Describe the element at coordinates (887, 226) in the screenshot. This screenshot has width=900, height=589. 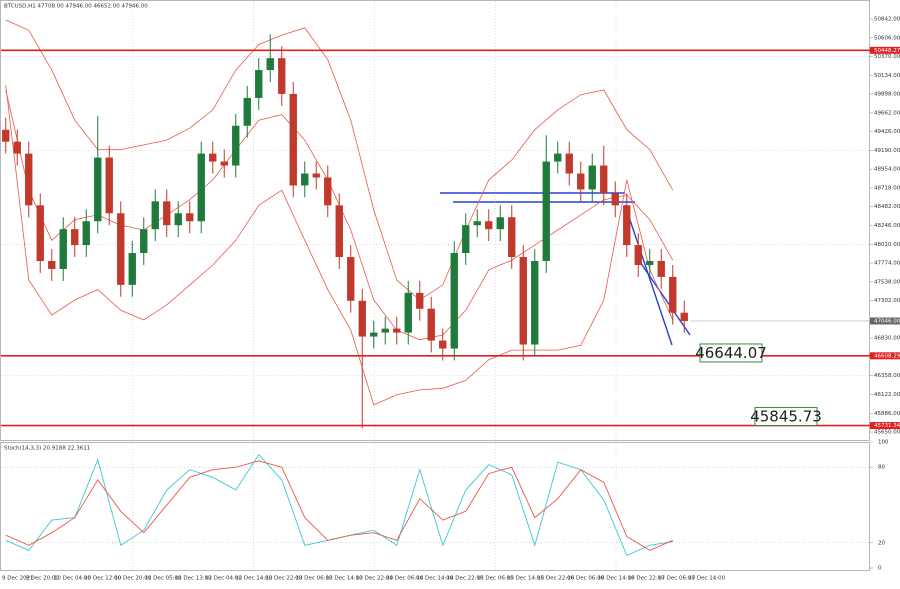
I see `y-tick-label: 48246.00` at that location.